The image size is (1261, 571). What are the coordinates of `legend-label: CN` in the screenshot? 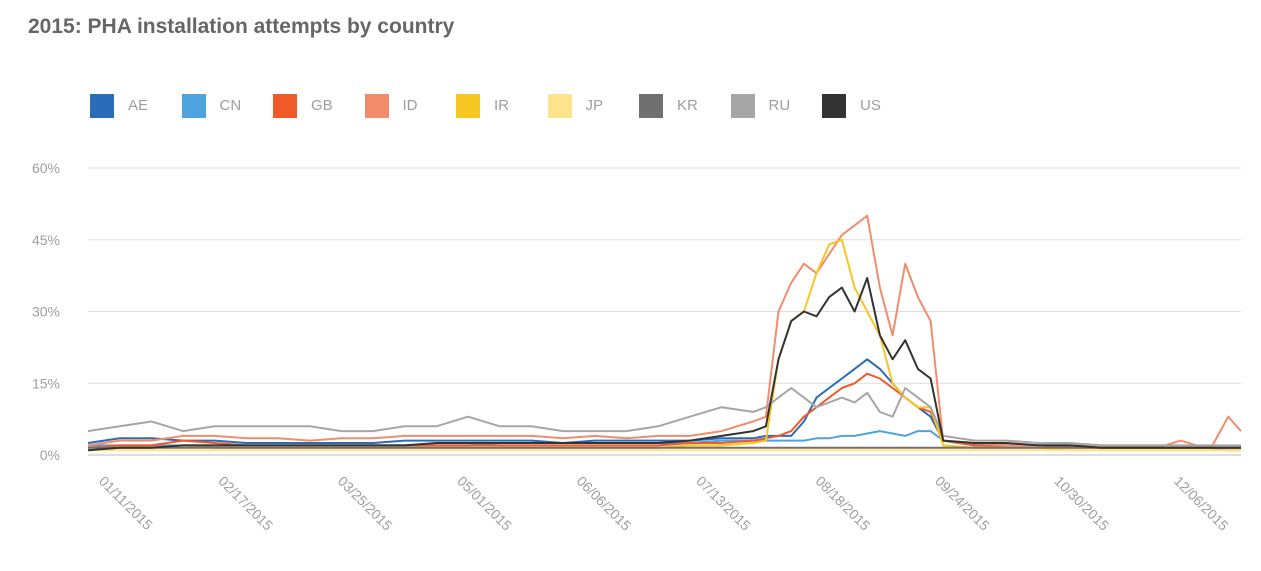 It's located at (230, 105).